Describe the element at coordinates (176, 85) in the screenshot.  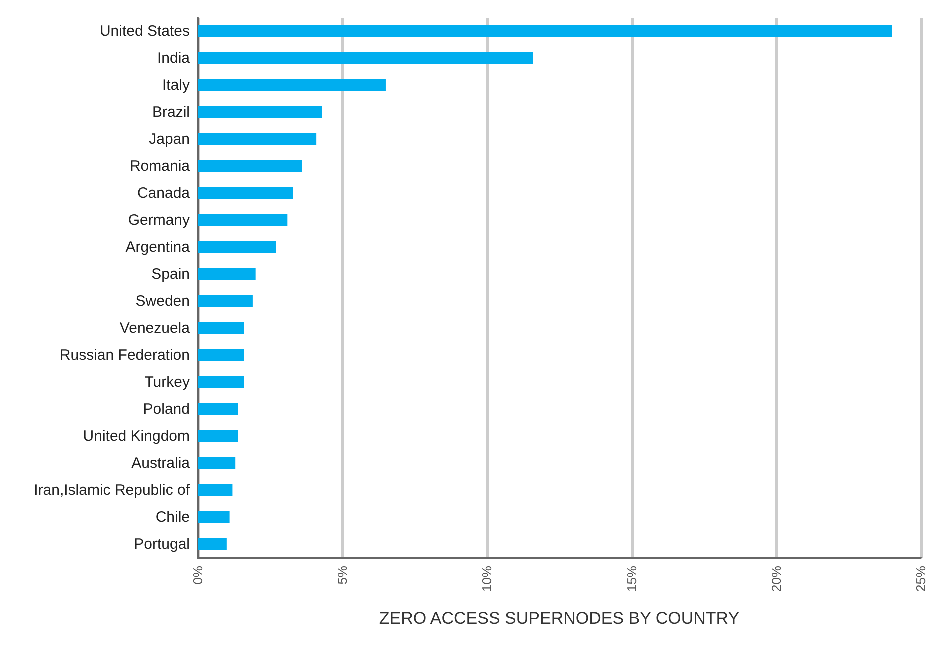
I see `y-tick-label: Italy` at that location.